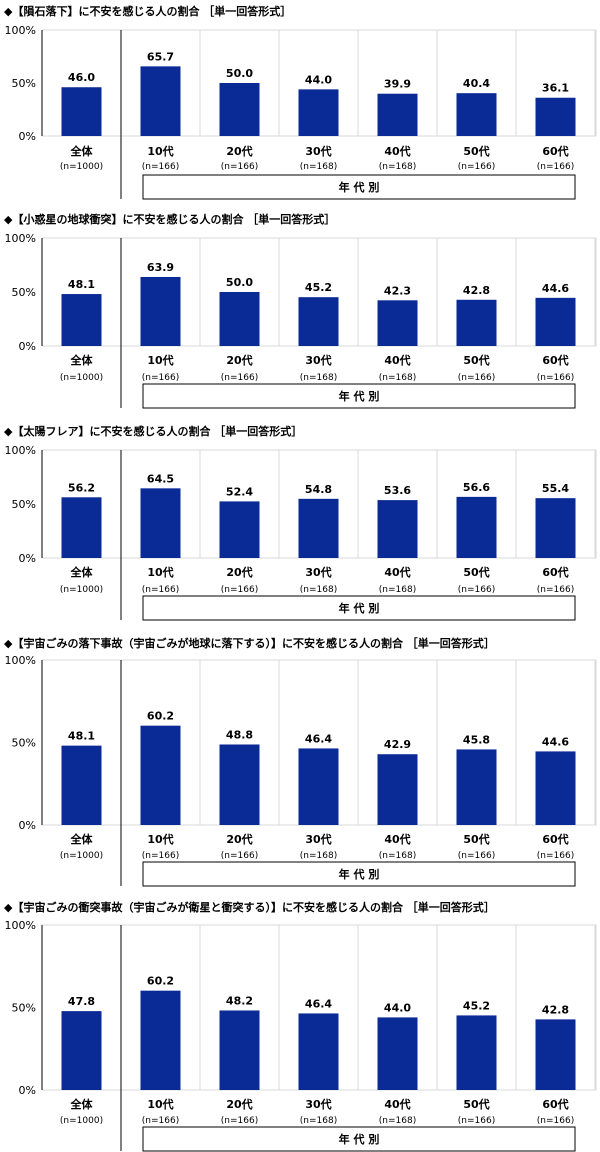 The height and width of the screenshot is (1152, 600). I want to click on value-label: 42.8, so click(476, 290).